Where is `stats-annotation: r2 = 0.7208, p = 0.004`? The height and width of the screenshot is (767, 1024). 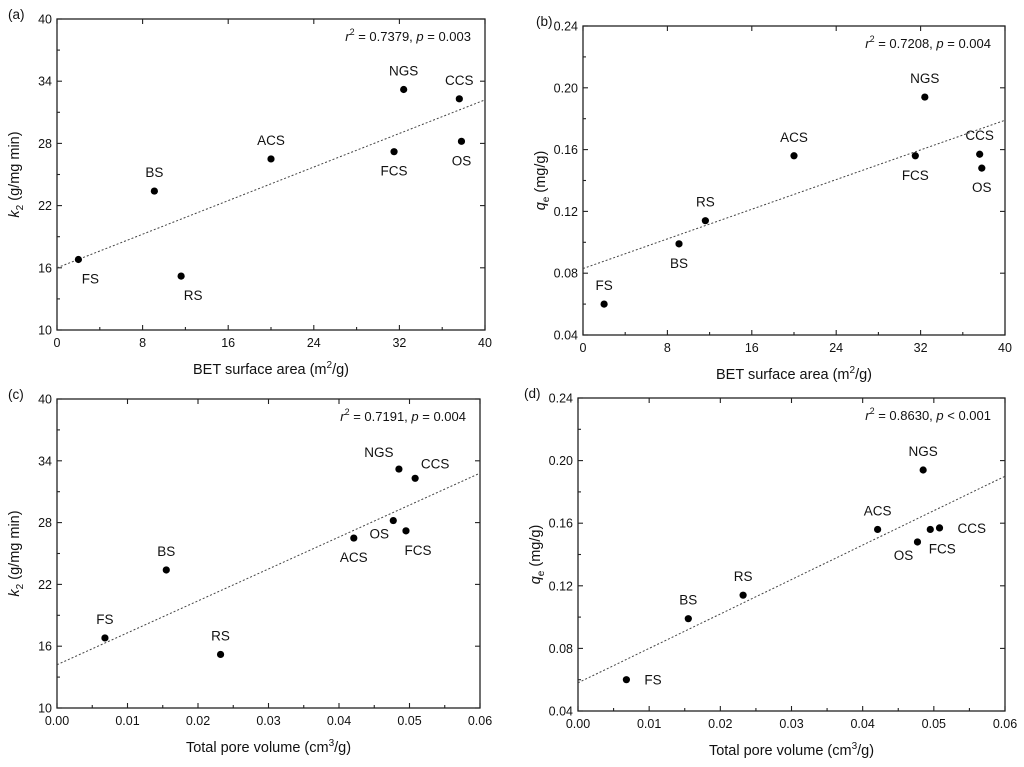
stats-annotation: r2 = 0.7208, p = 0.004 is located at coordinates (928, 42).